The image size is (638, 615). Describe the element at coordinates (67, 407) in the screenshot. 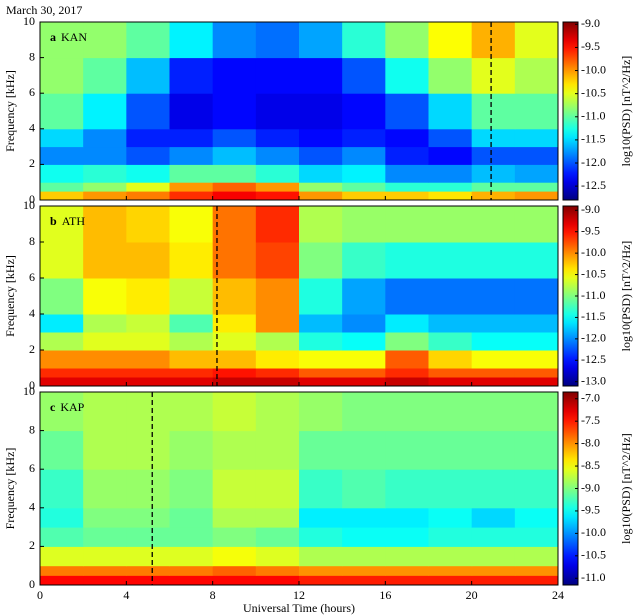

I see `panel-label: c KAP` at that location.